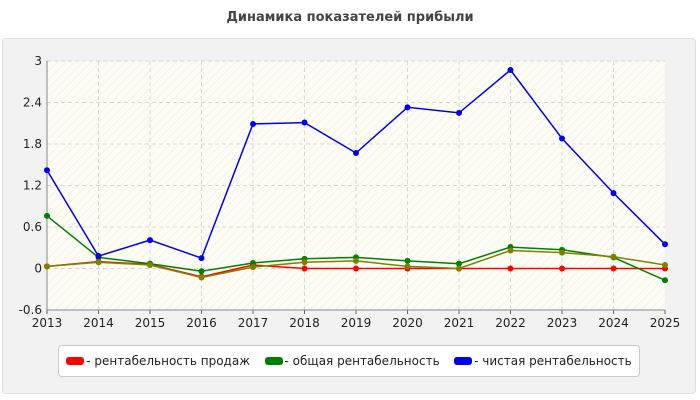 This screenshot has height=400, width=700. Describe the element at coordinates (32, 227) in the screenshot. I see `y-tick-label: 0.6` at that location.